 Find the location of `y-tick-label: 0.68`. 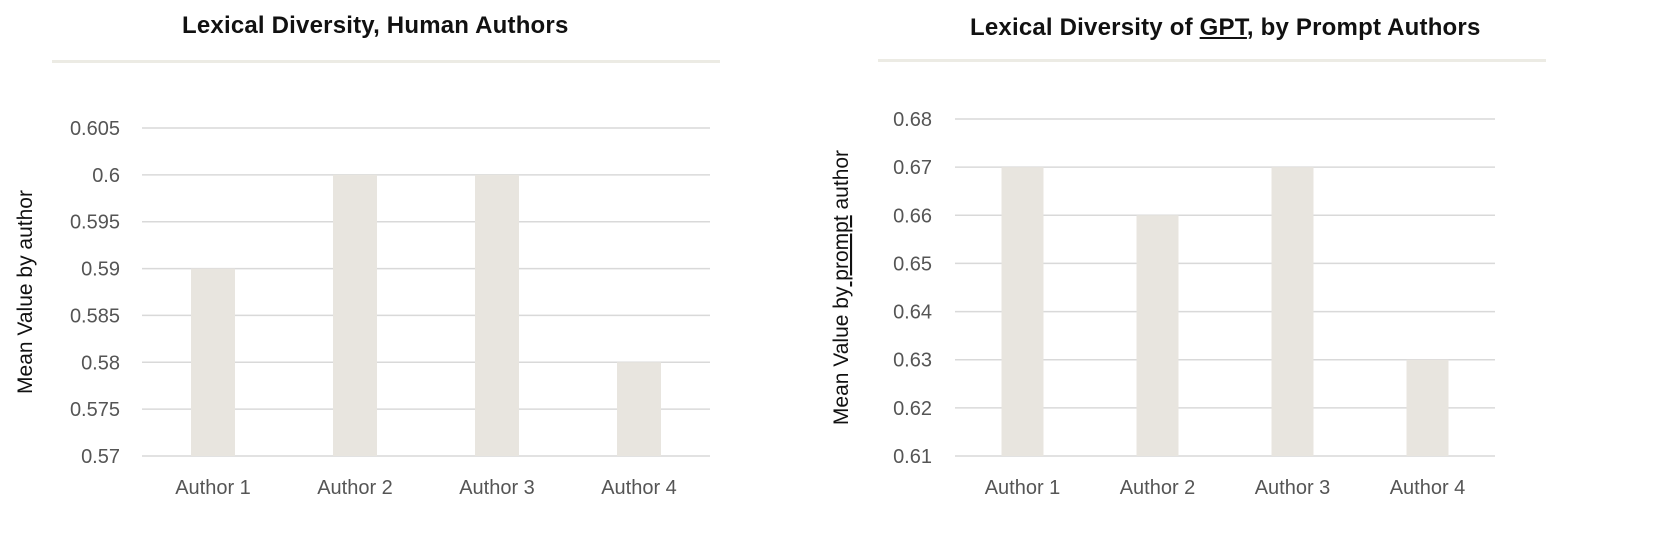

y-tick-label: 0.68 is located at coordinates (912, 120).